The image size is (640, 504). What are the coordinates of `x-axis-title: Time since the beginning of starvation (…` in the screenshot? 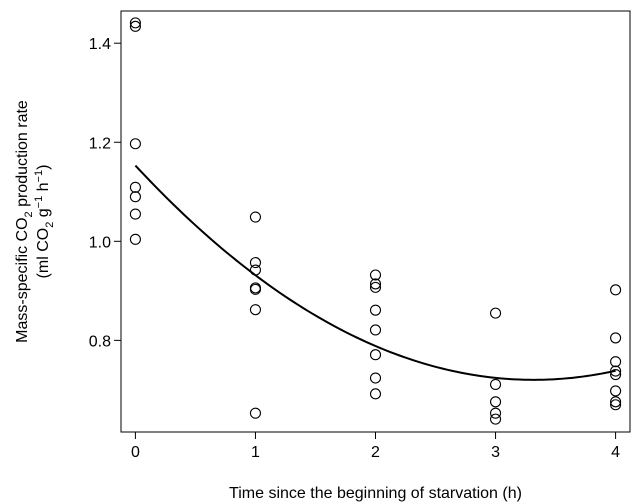 It's located at (375, 493).